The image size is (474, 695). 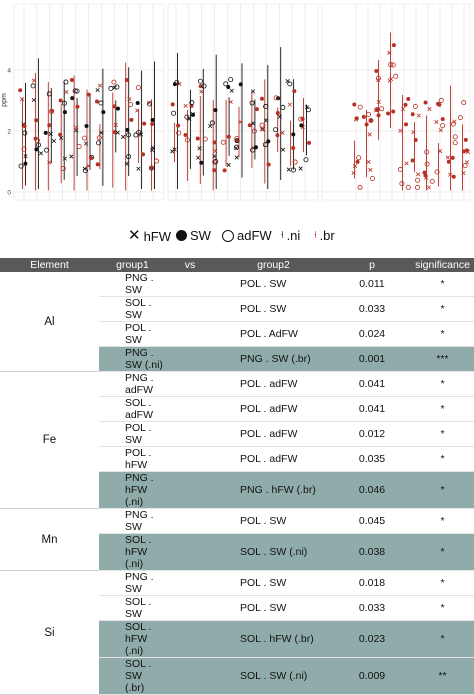 I want to click on legend-item-ni: ⍿ .ni, so click(x=290, y=235).